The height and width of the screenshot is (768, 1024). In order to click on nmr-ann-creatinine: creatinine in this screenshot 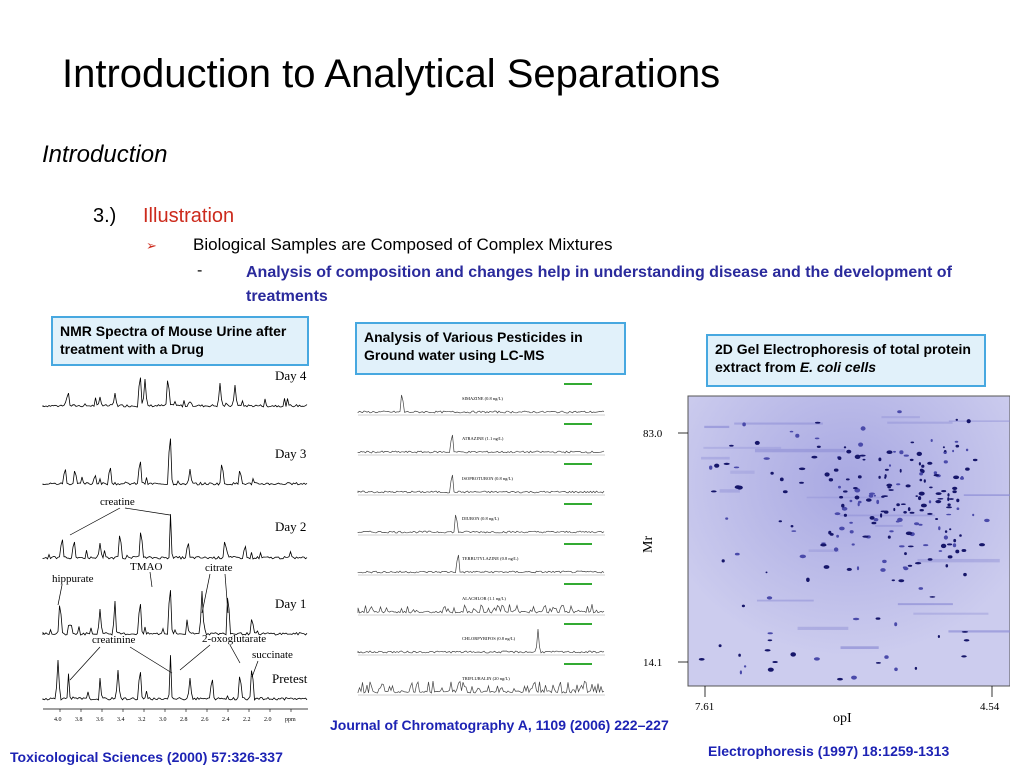, I will do `click(113, 640)`.